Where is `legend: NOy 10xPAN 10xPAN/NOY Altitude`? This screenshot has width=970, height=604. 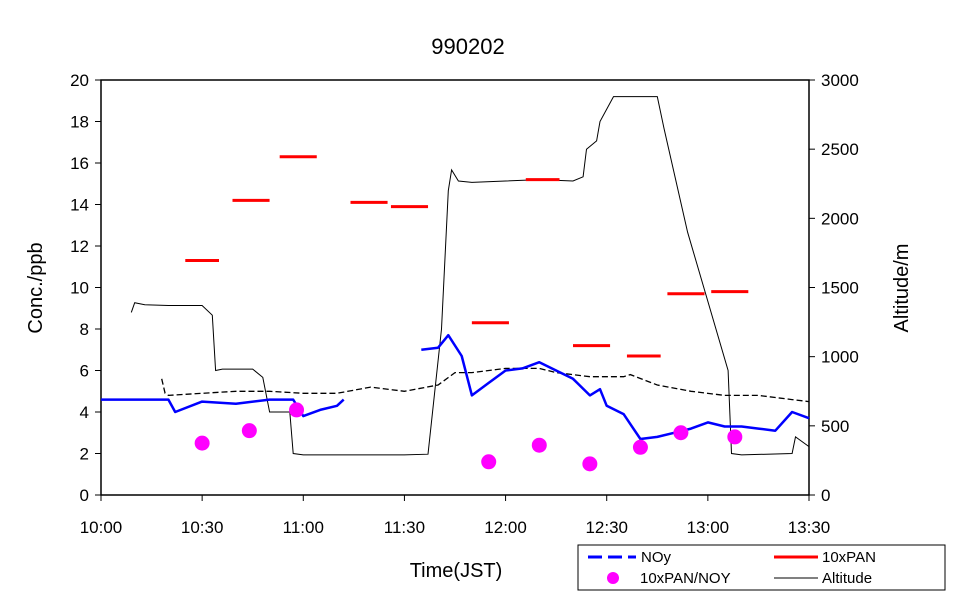 legend: NOy 10xPAN 10xPAN/NOY Altitude is located at coordinates (761, 567).